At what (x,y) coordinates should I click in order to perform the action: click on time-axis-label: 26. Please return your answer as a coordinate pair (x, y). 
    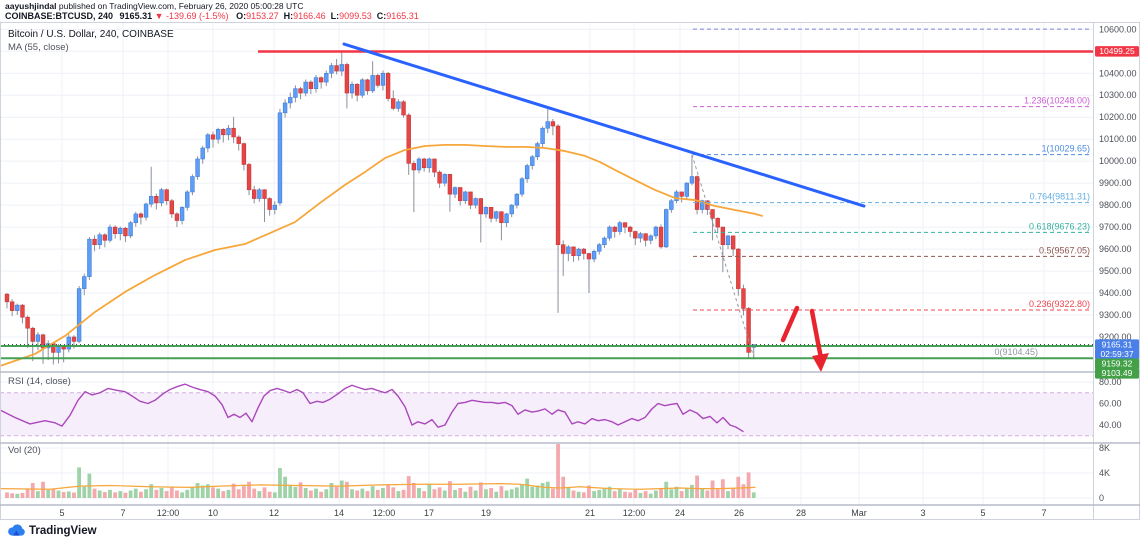
    Looking at the image, I should click on (739, 513).